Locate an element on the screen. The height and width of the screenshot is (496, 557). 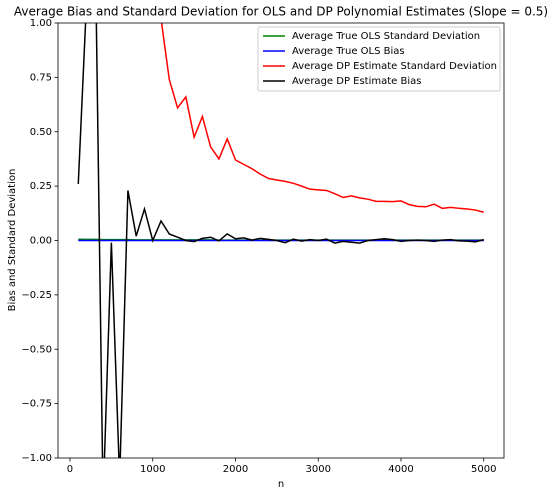
y-axis-label: Bias and Standard Deviation is located at coordinates (12, 240).